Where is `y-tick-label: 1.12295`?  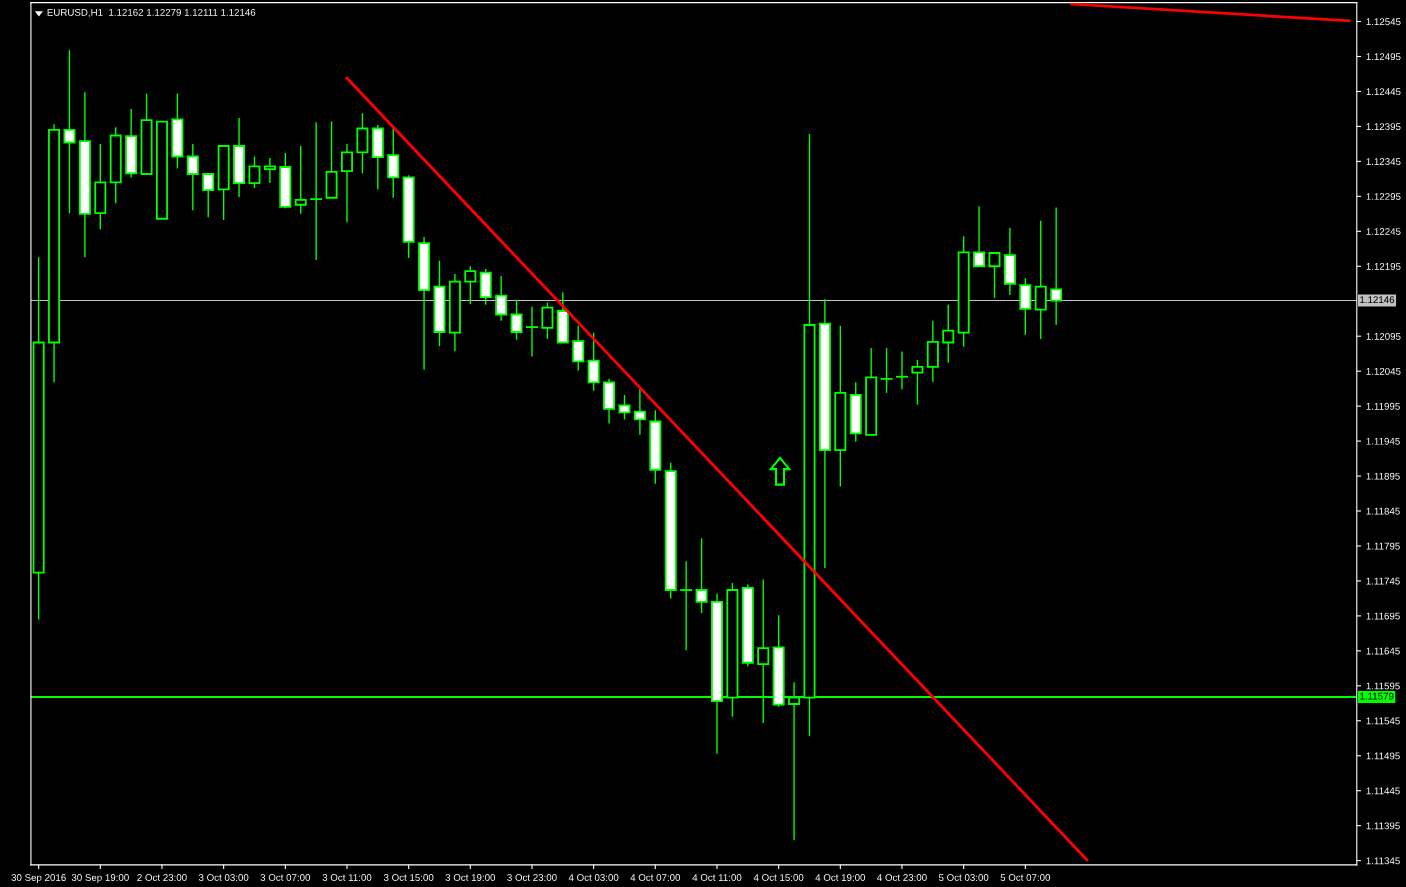
y-tick-label: 1.12295 is located at coordinates (1383, 196).